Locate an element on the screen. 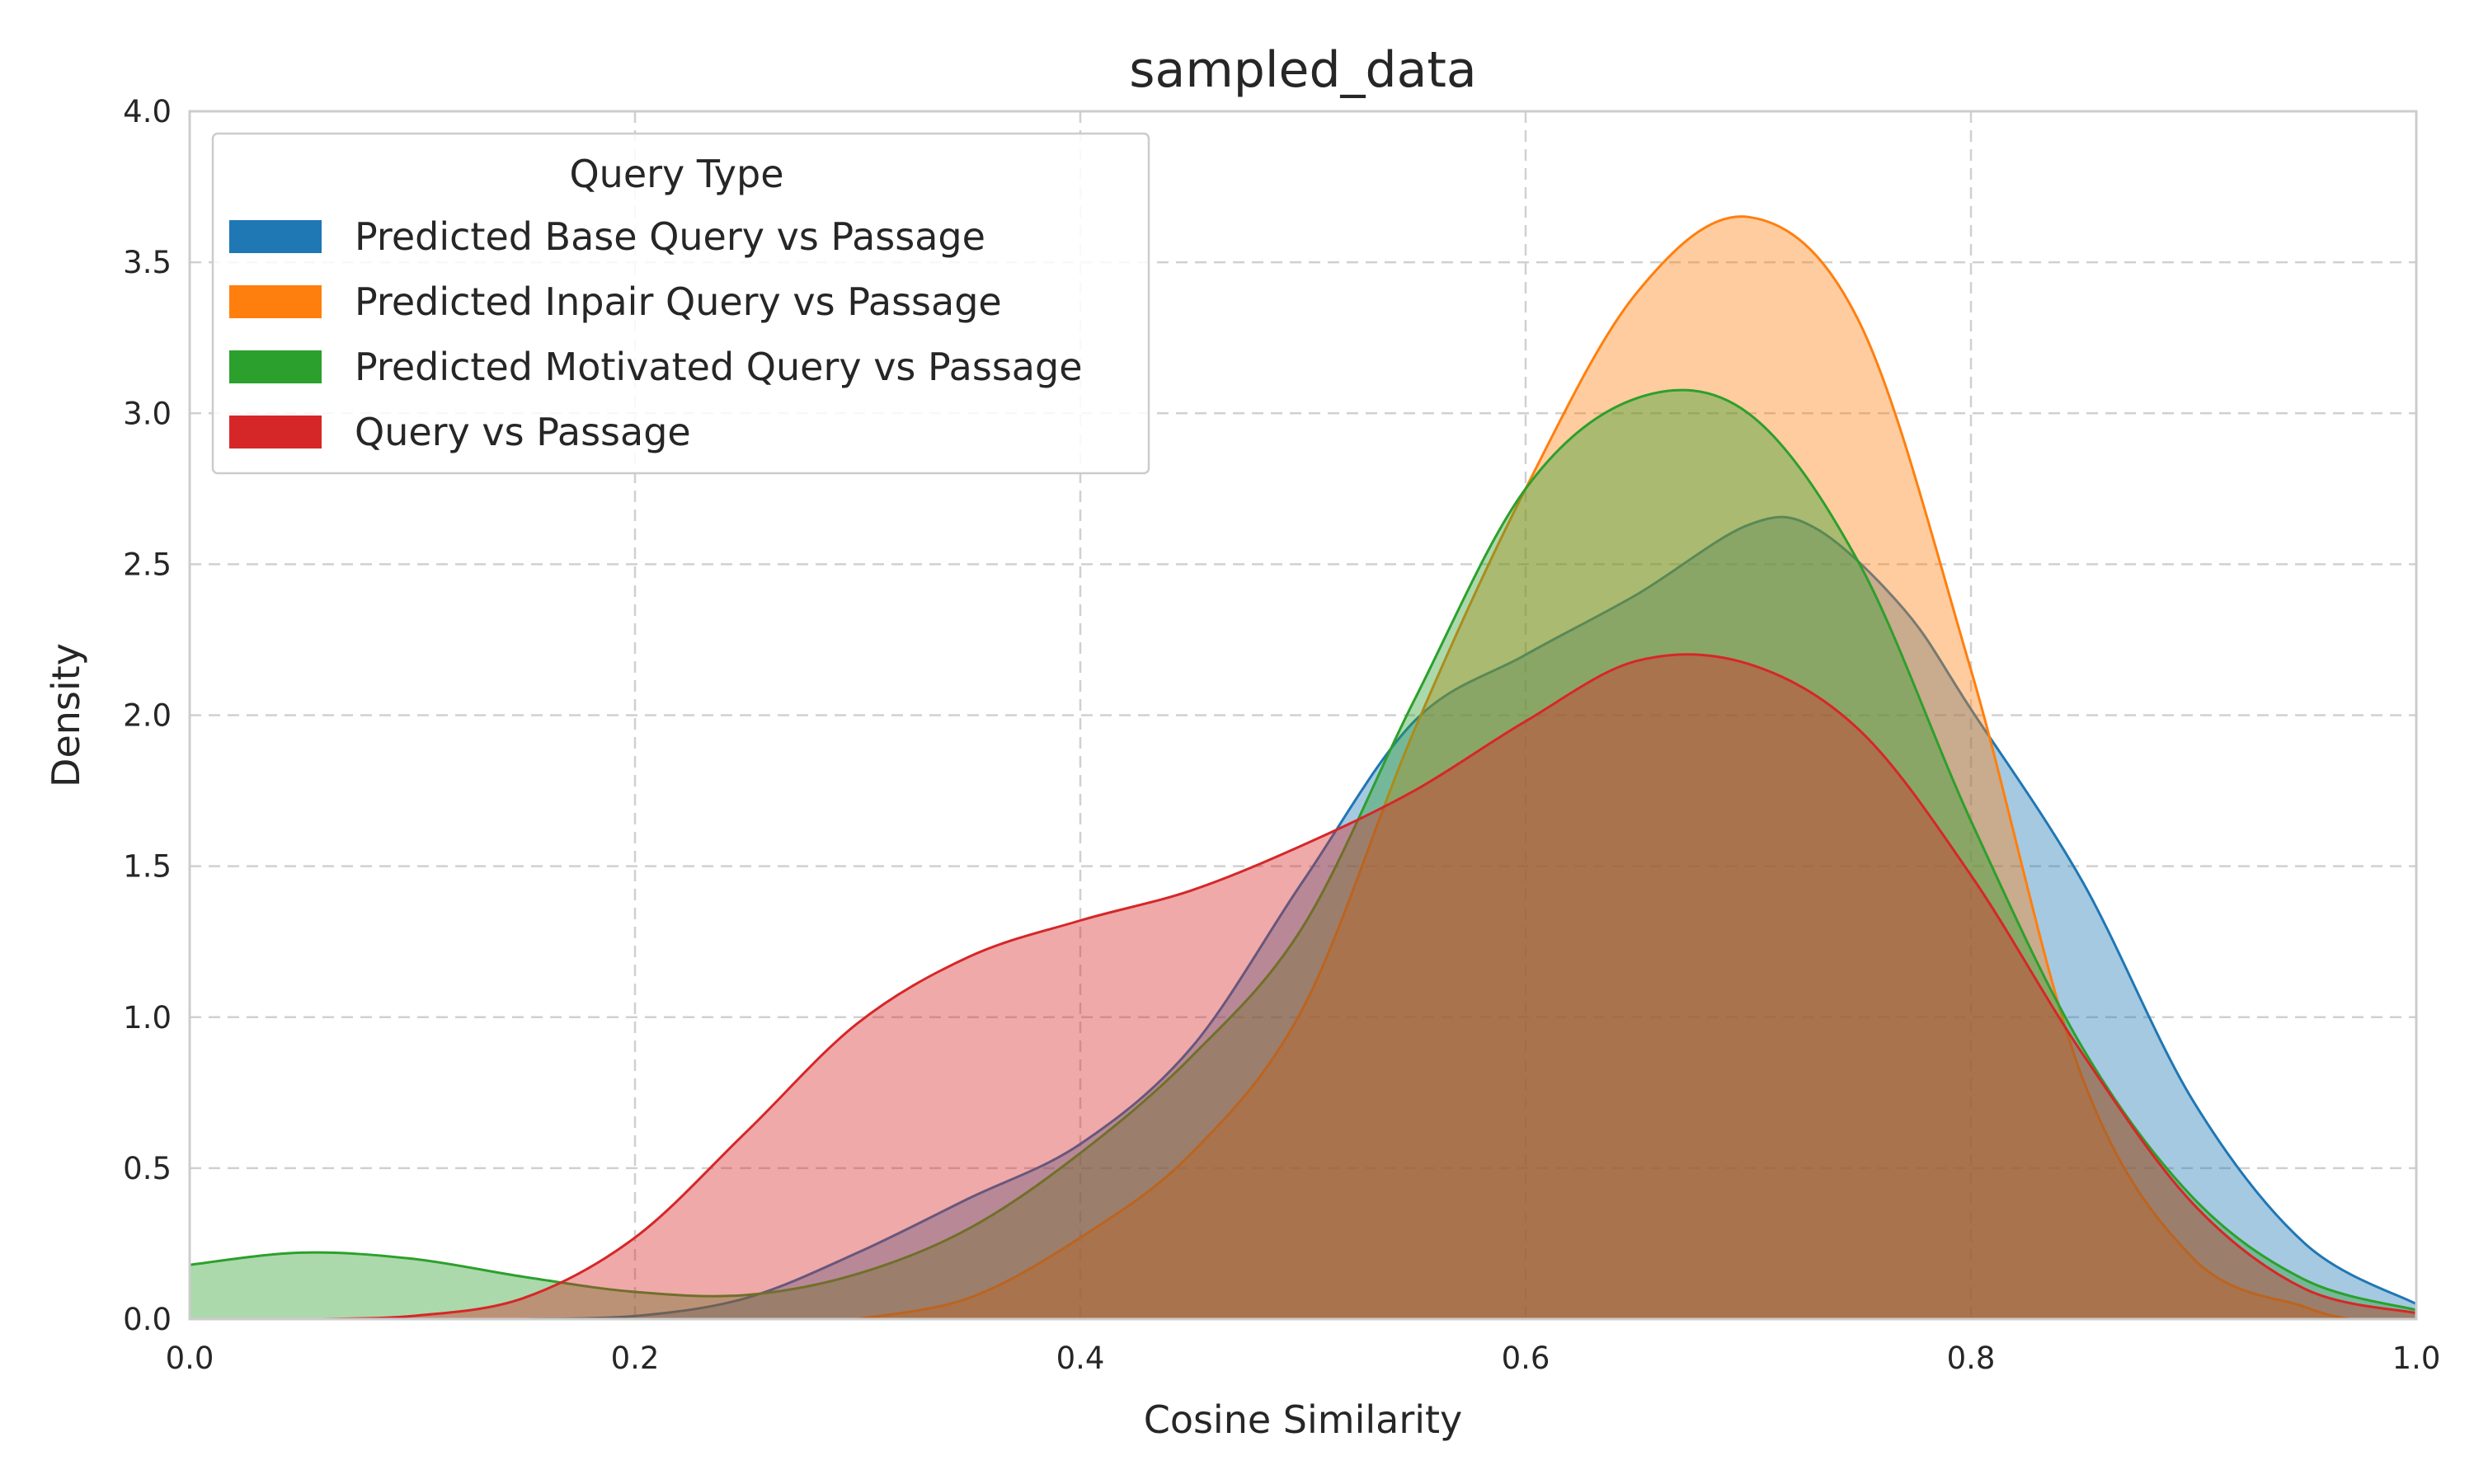 The image size is (2474, 1484). y-tick-label: 1.5 is located at coordinates (147, 867).